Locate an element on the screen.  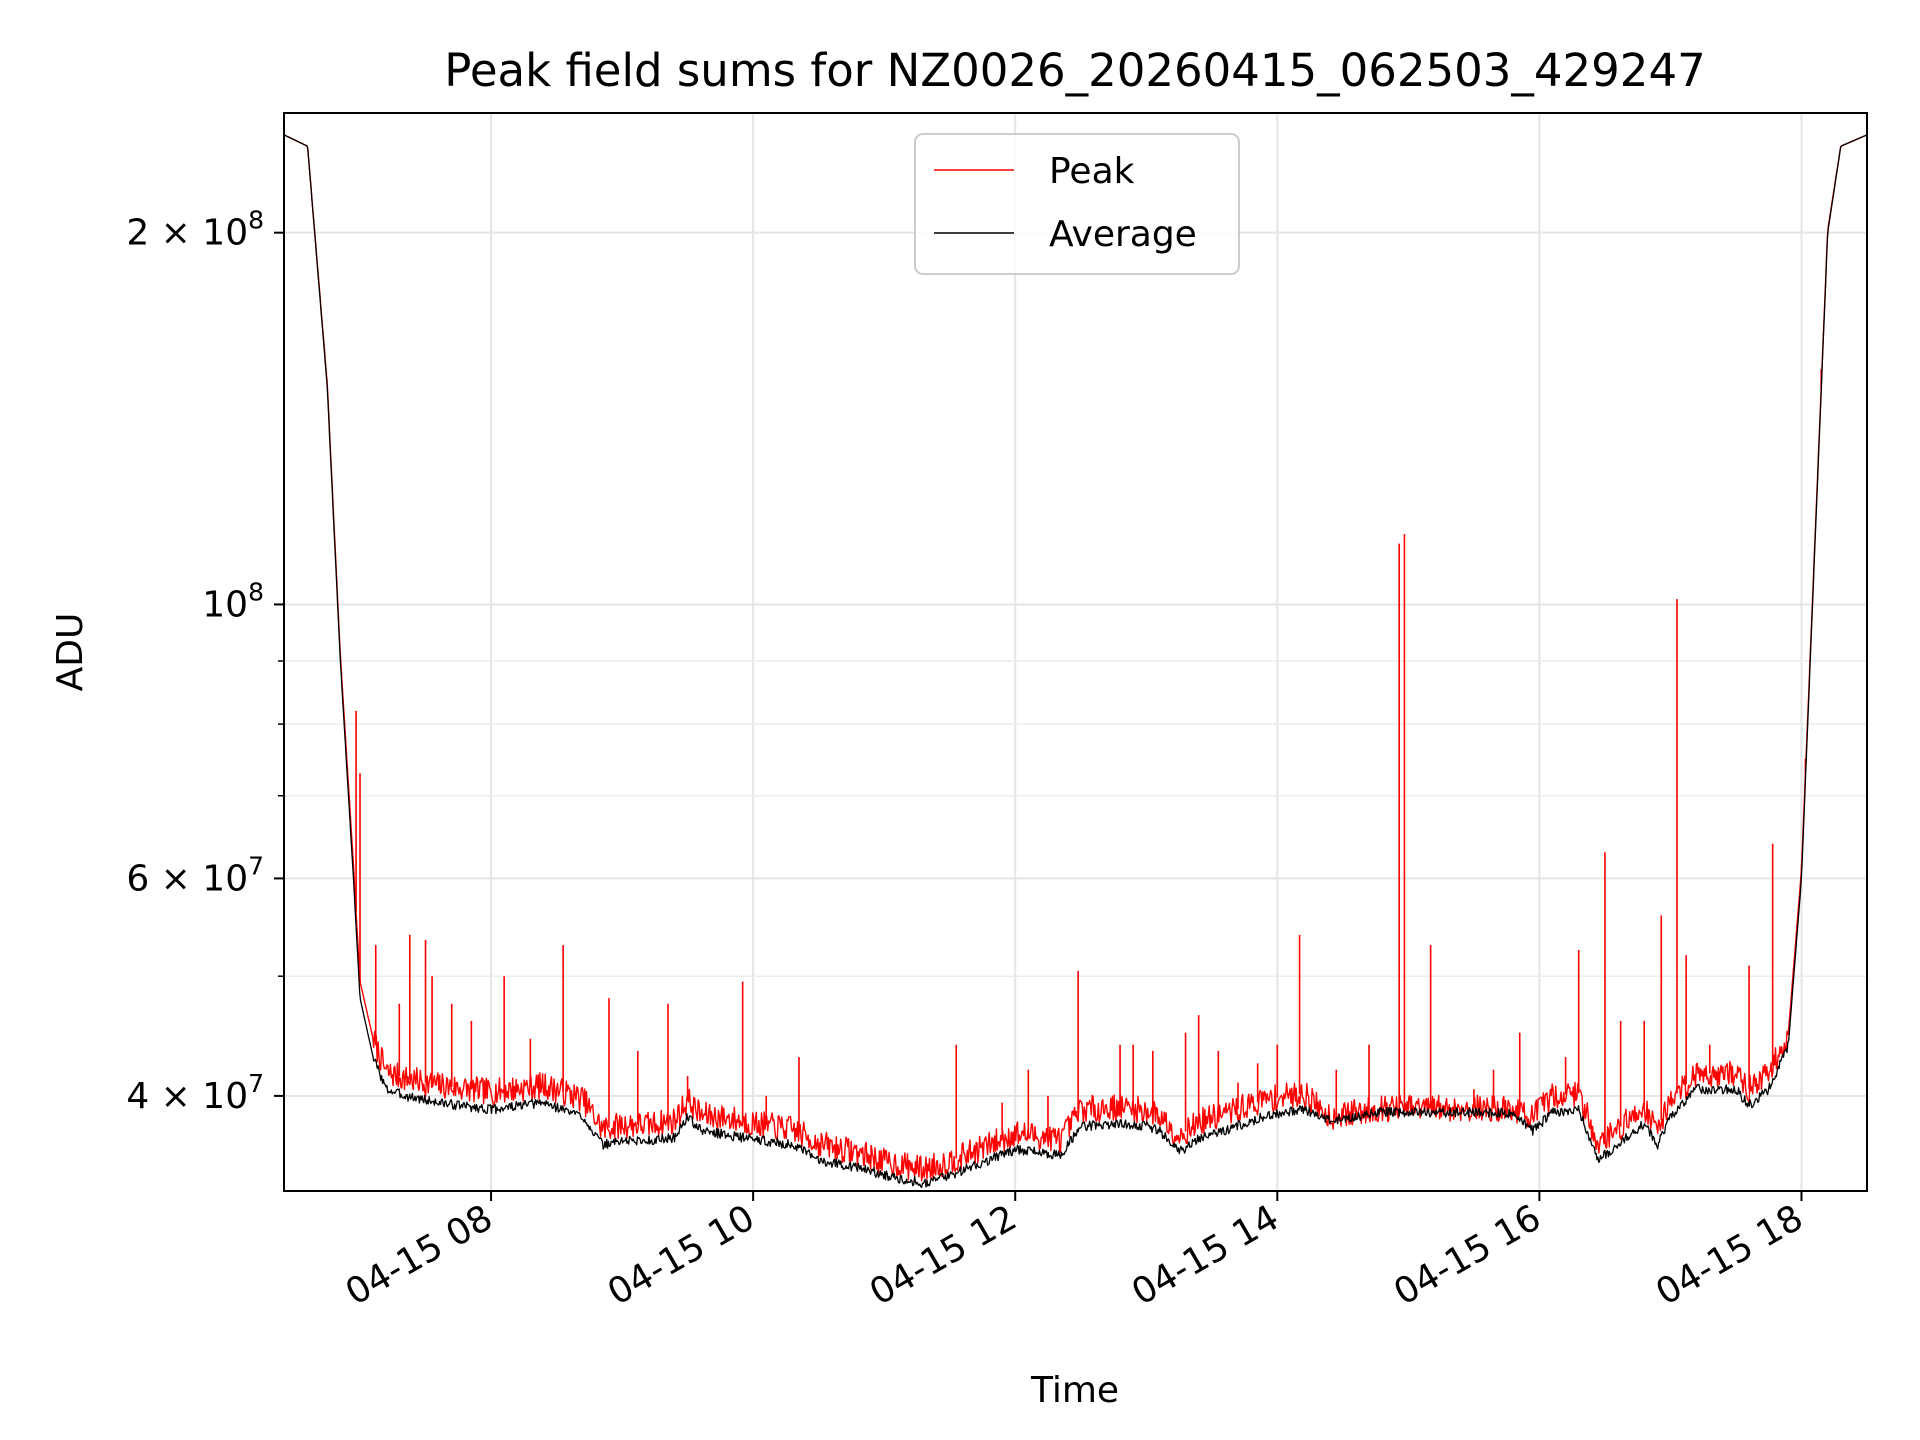
legend-box is located at coordinates (1077, 204).